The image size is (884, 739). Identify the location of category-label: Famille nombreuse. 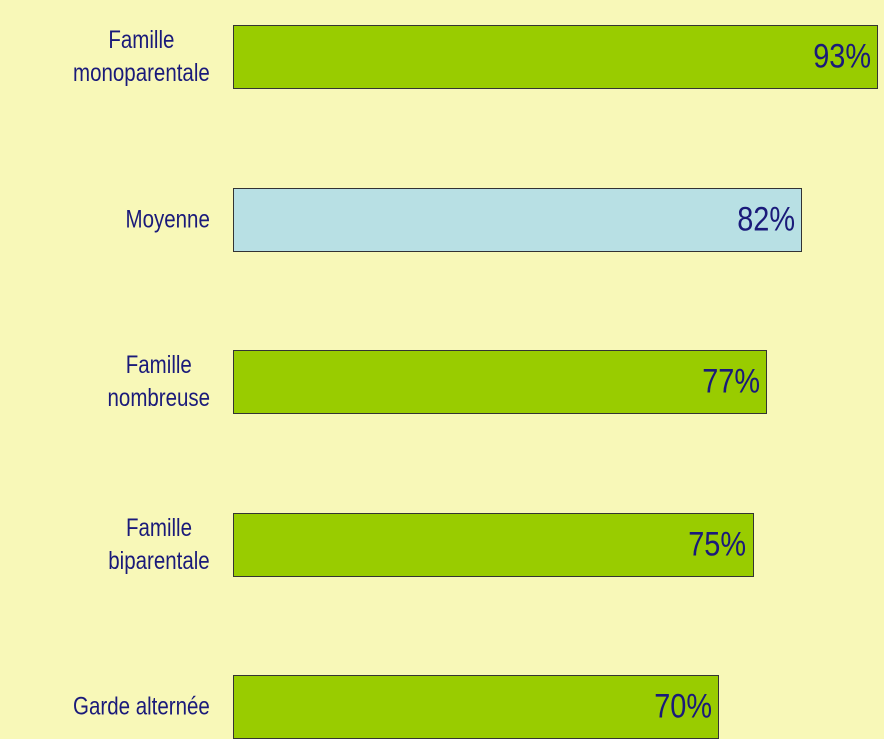
(158, 381).